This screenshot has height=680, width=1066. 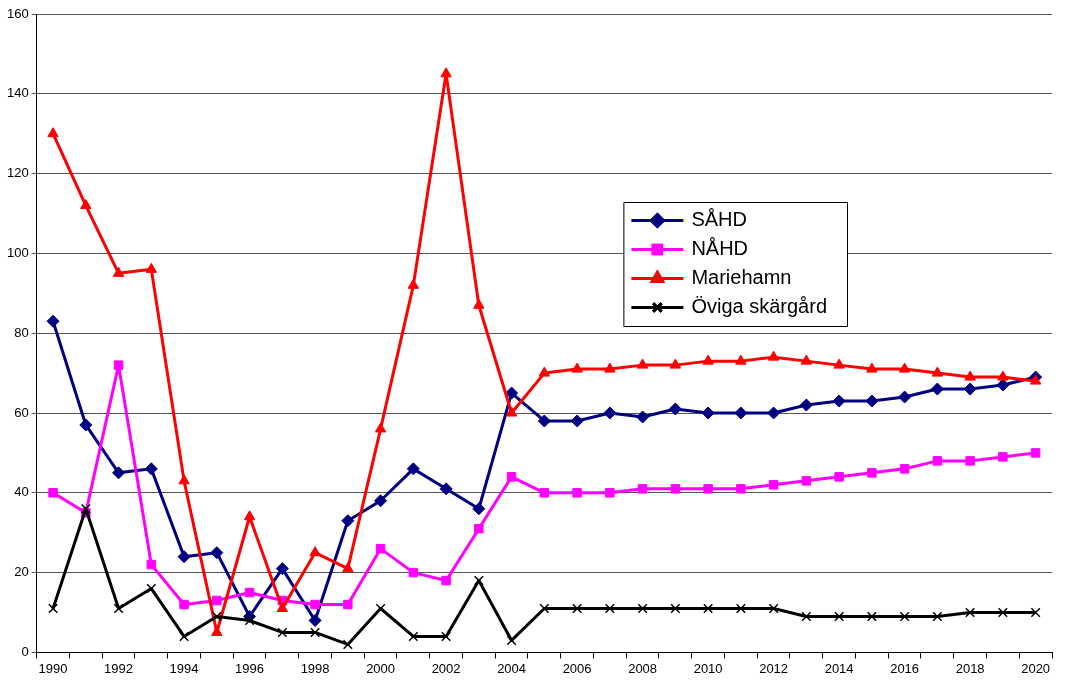 What do you see at coordinates (17, 93) in the screenshot?
I see `y-tick-label: 140` at bounding box center [17, 93].